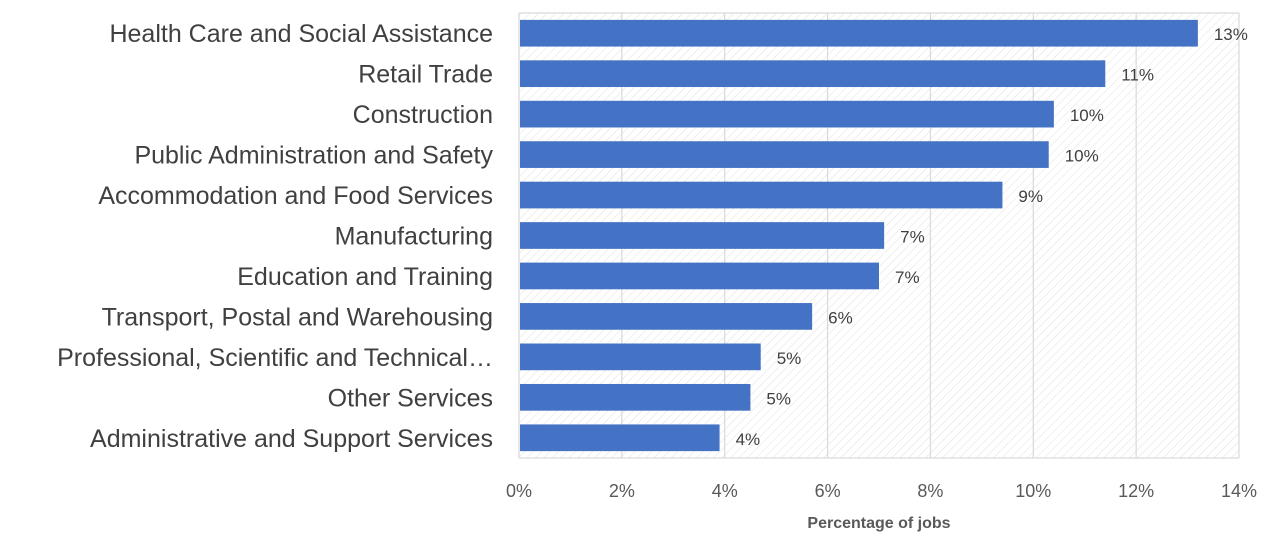 The image size is (1271, 541). What do you see at coordinates (930, 491) in the screenshot?
I see `x-tick-label: 8%` at bounding box center [930, 491].